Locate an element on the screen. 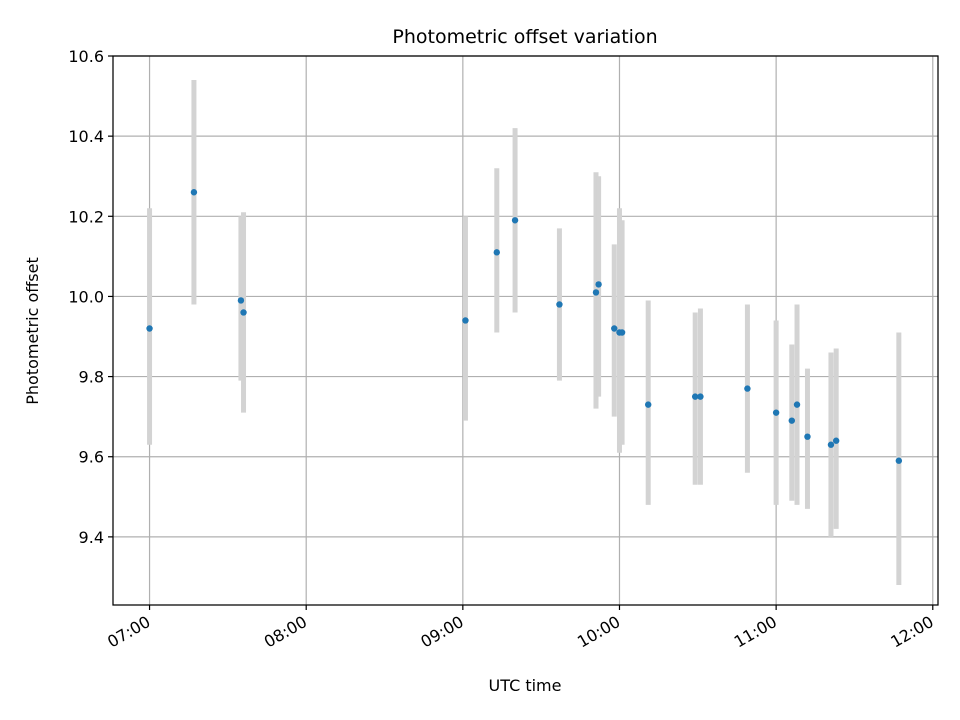 This screenshot has width=960, height=720. chart-title: Photometric offset variation is located at coordinates (524, 37).